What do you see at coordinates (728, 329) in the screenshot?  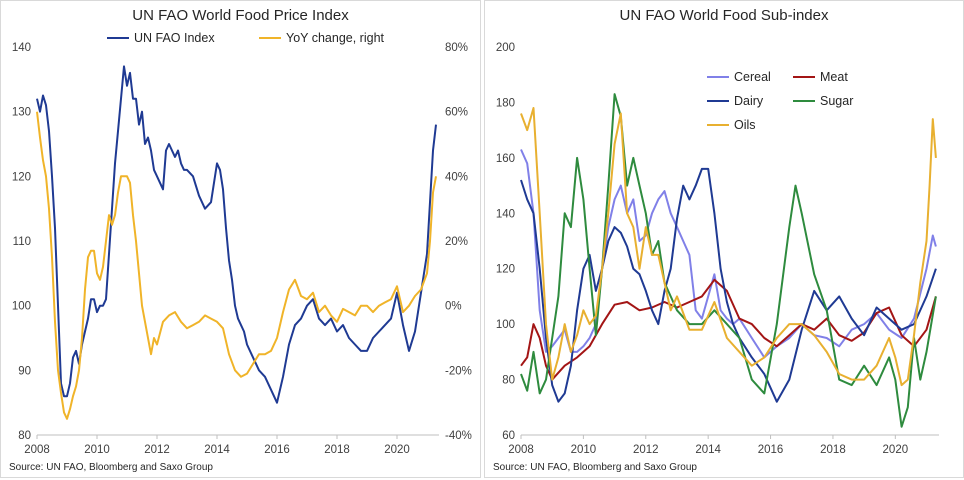 I see `series-line-meat` at bounding box center [728, 329].